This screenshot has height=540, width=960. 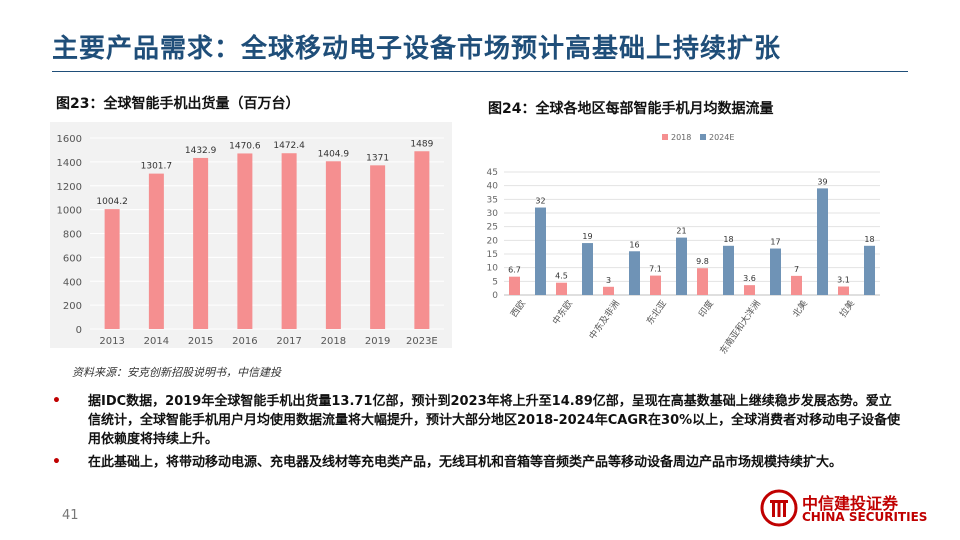 What do you see at coordinates (112, 202) in the screenshot?
I see `data-label: 1004.2` at bounding box center [112, 202].